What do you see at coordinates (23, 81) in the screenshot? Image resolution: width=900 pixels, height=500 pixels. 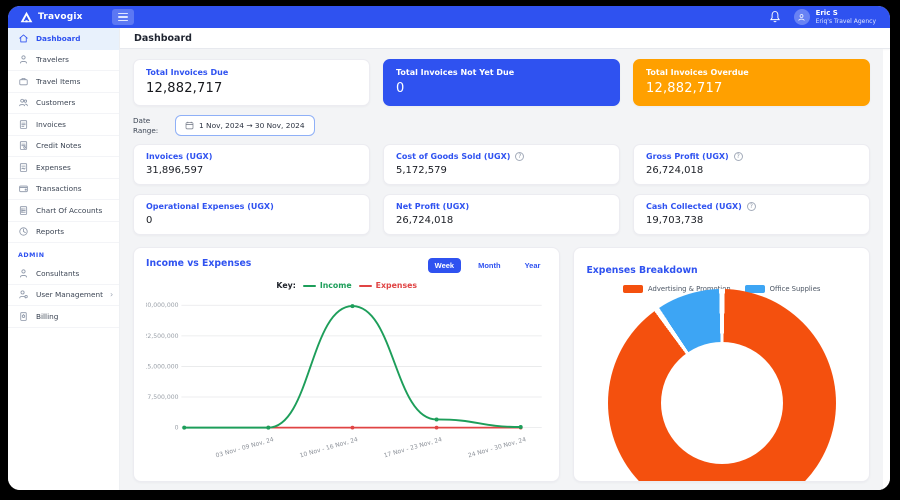 I see `briefcase-icon` at bounding box center [23, 81].